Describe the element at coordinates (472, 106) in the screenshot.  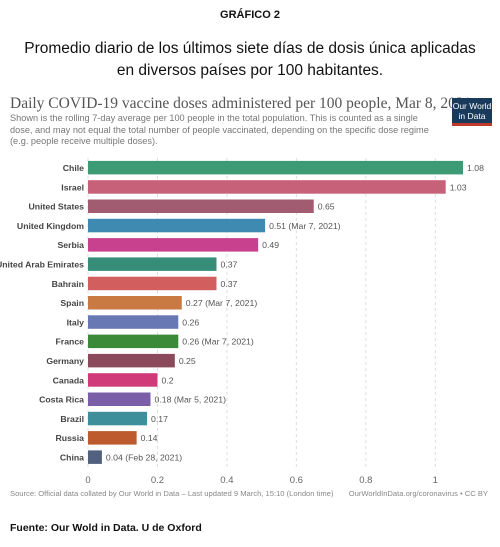
I see `owid-logo-line-1: Our World` at that location.